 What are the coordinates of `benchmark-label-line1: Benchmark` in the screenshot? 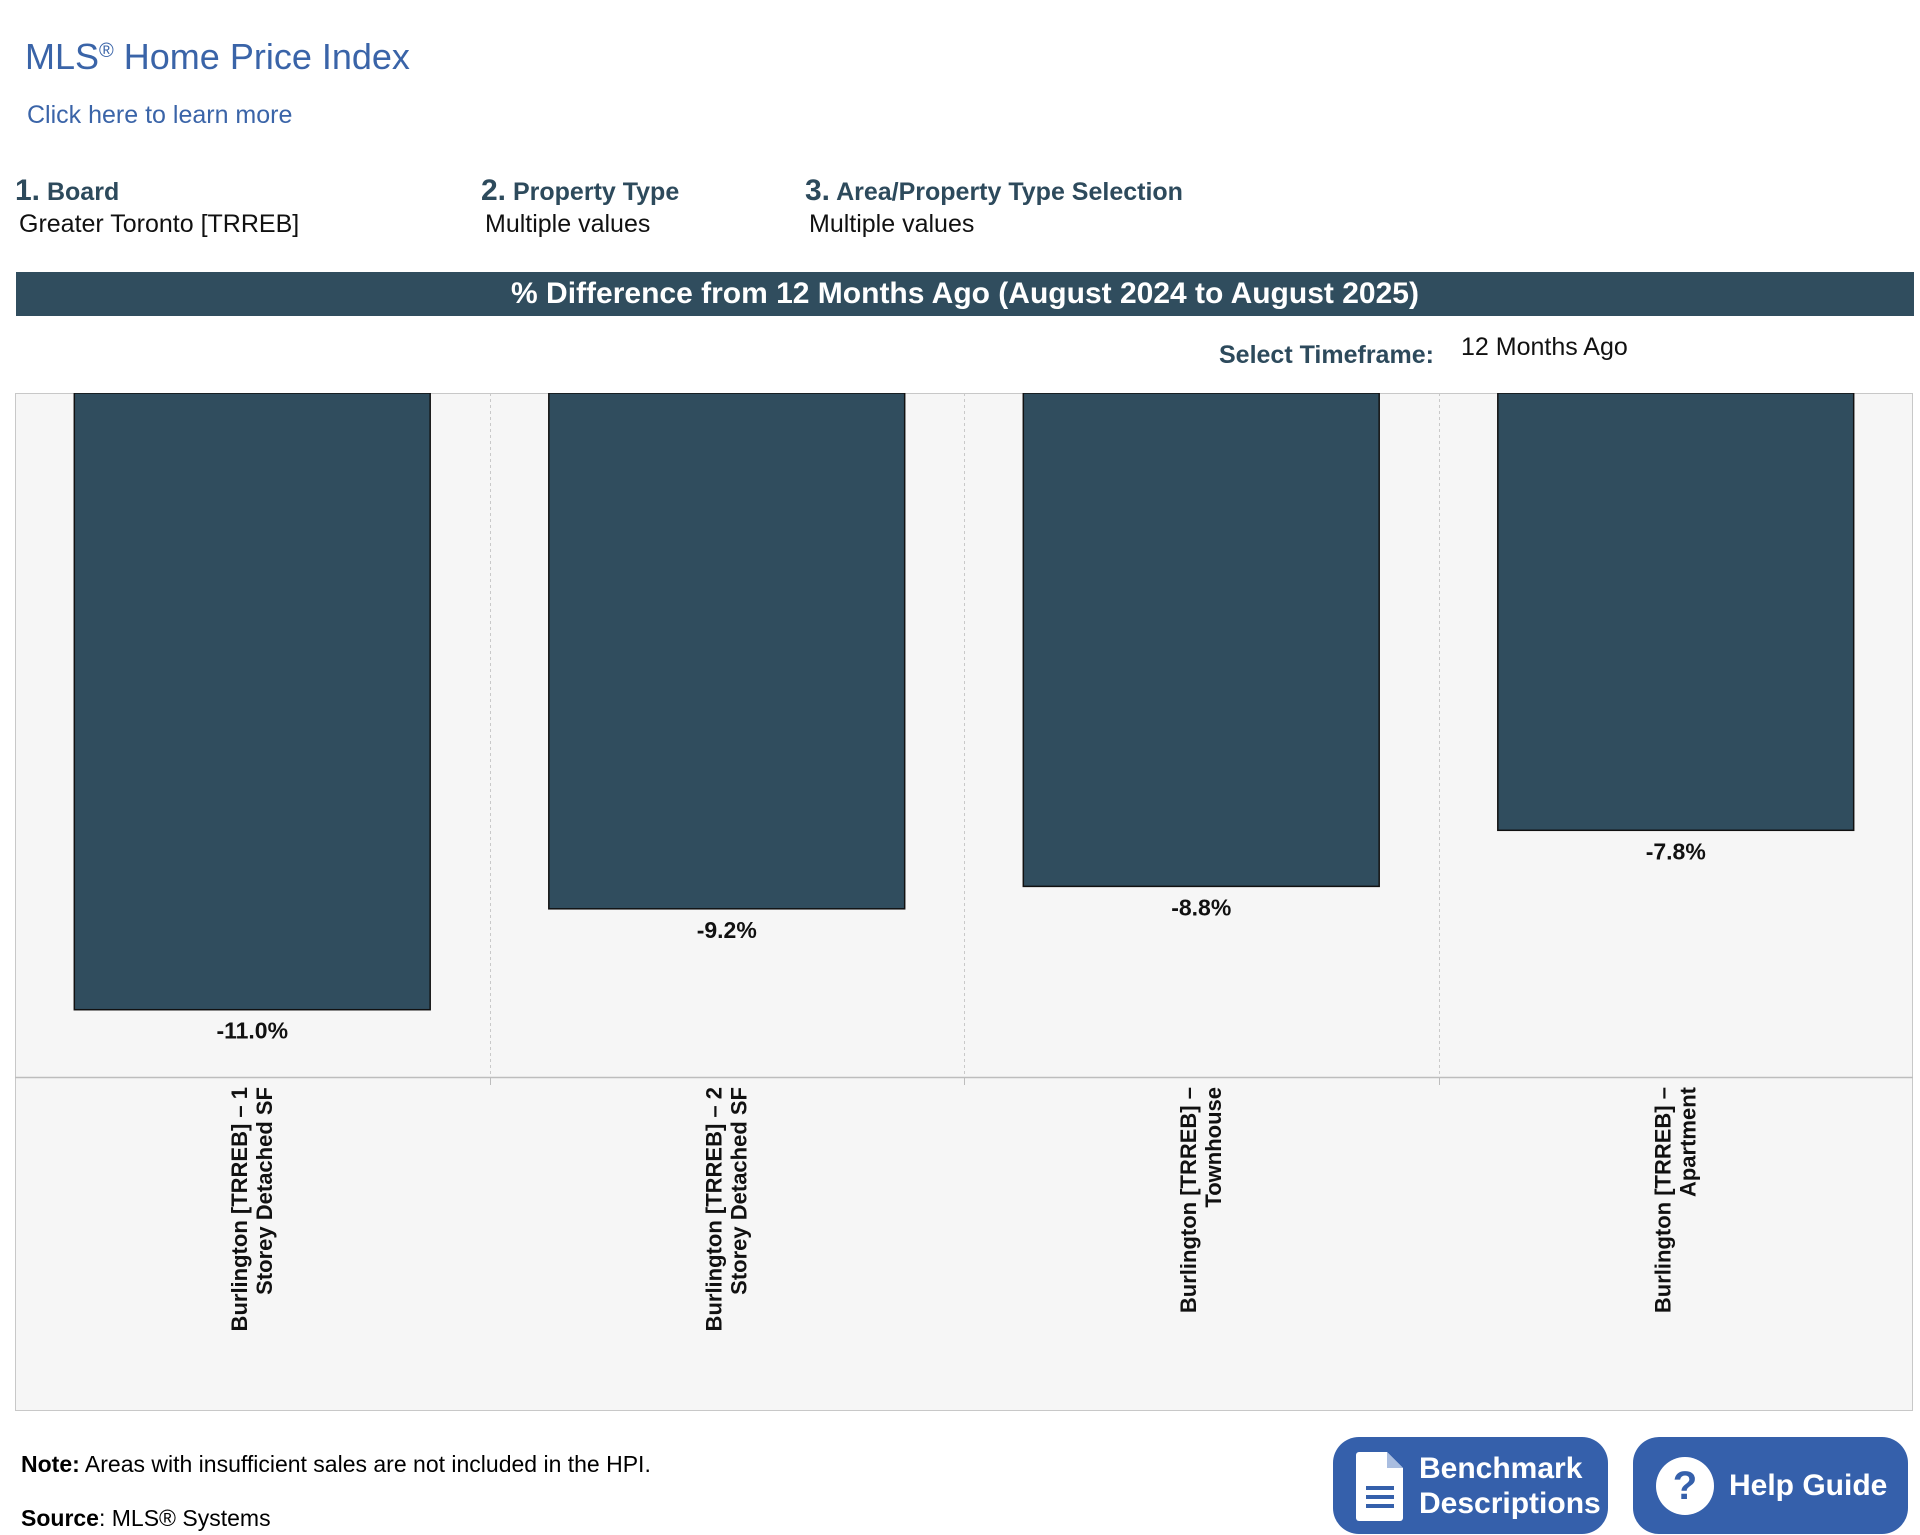 It's located at (1501, 1468).